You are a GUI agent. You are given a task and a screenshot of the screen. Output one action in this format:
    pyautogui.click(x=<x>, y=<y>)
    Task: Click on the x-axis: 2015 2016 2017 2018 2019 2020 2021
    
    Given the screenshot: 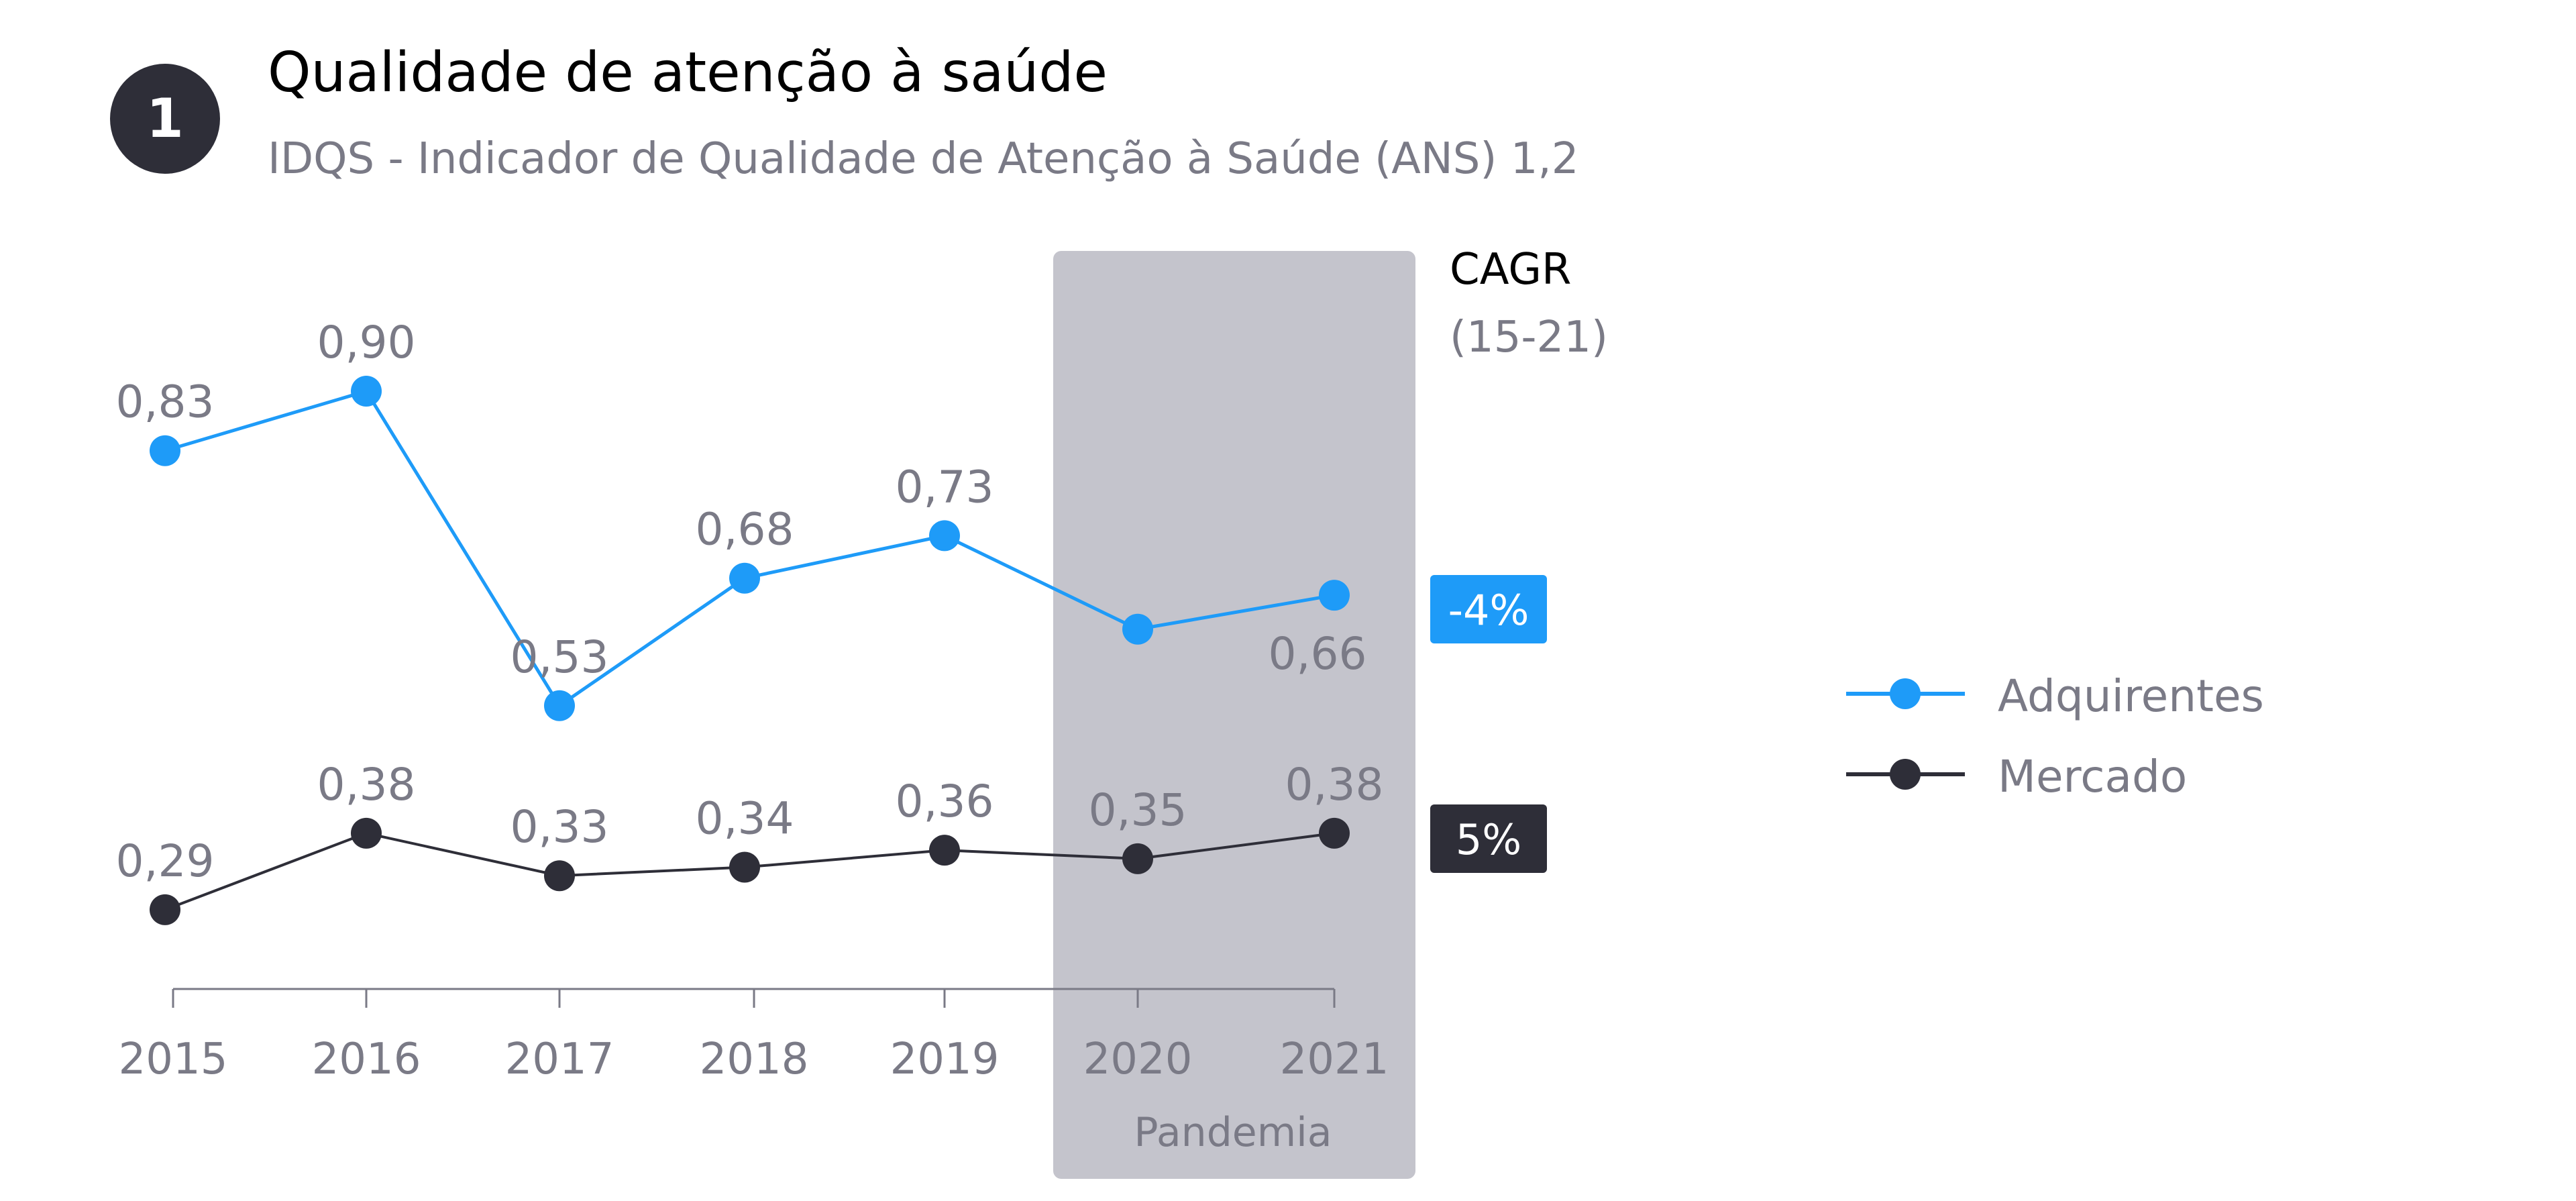 What is the action you would take?
    pyautogui.click(x=754, y=1036)
    